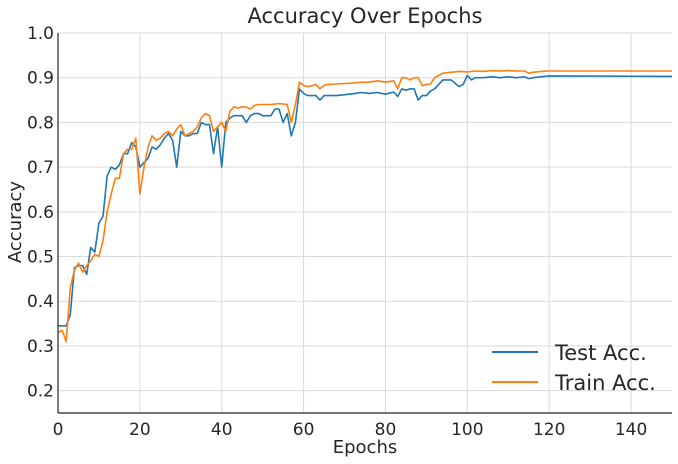 Image resolution: width=678 pixels, height=464 pixels. What do you see at coordinates (631, 430) in the screenshot?
I see `x-tick-label: 140` at bounding box center [631, 430].